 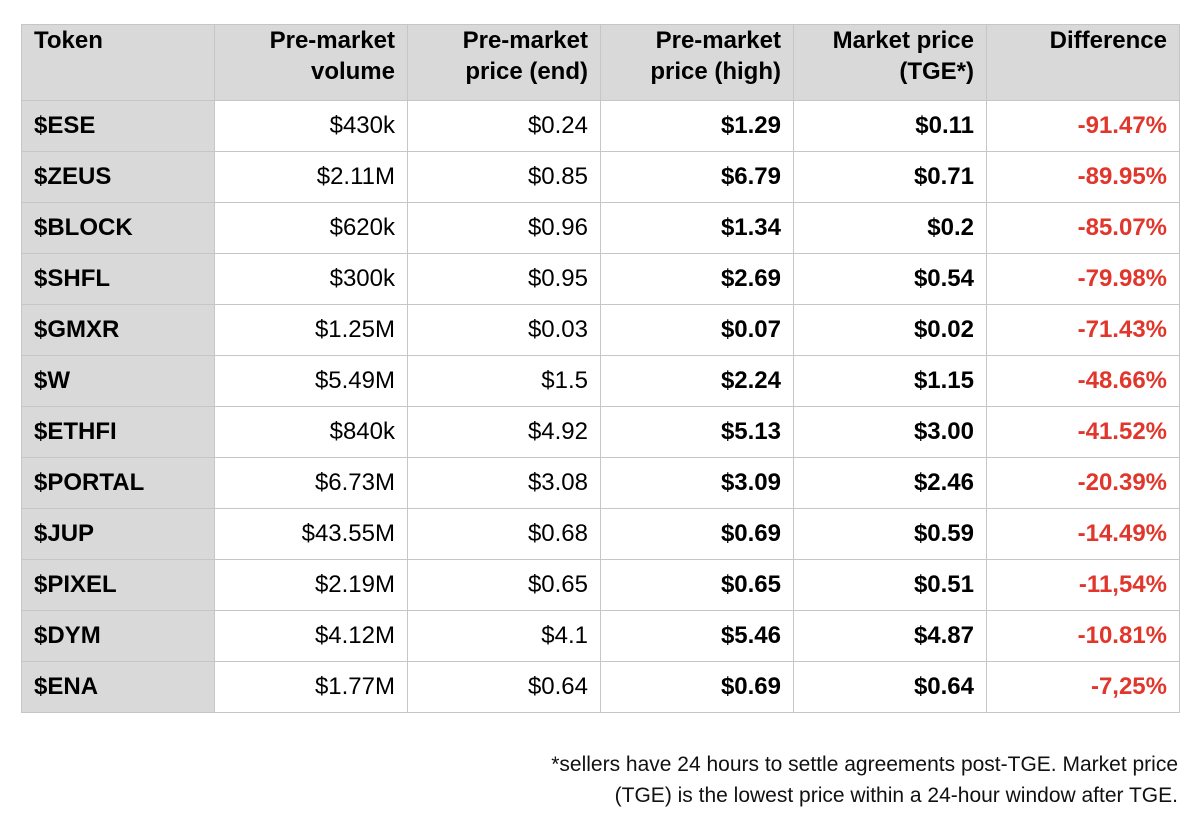 What do you see at coordinates (118, 483) in the screenshot?
I see `token-cell: $PORTAL` at bounding box center [118, 483].